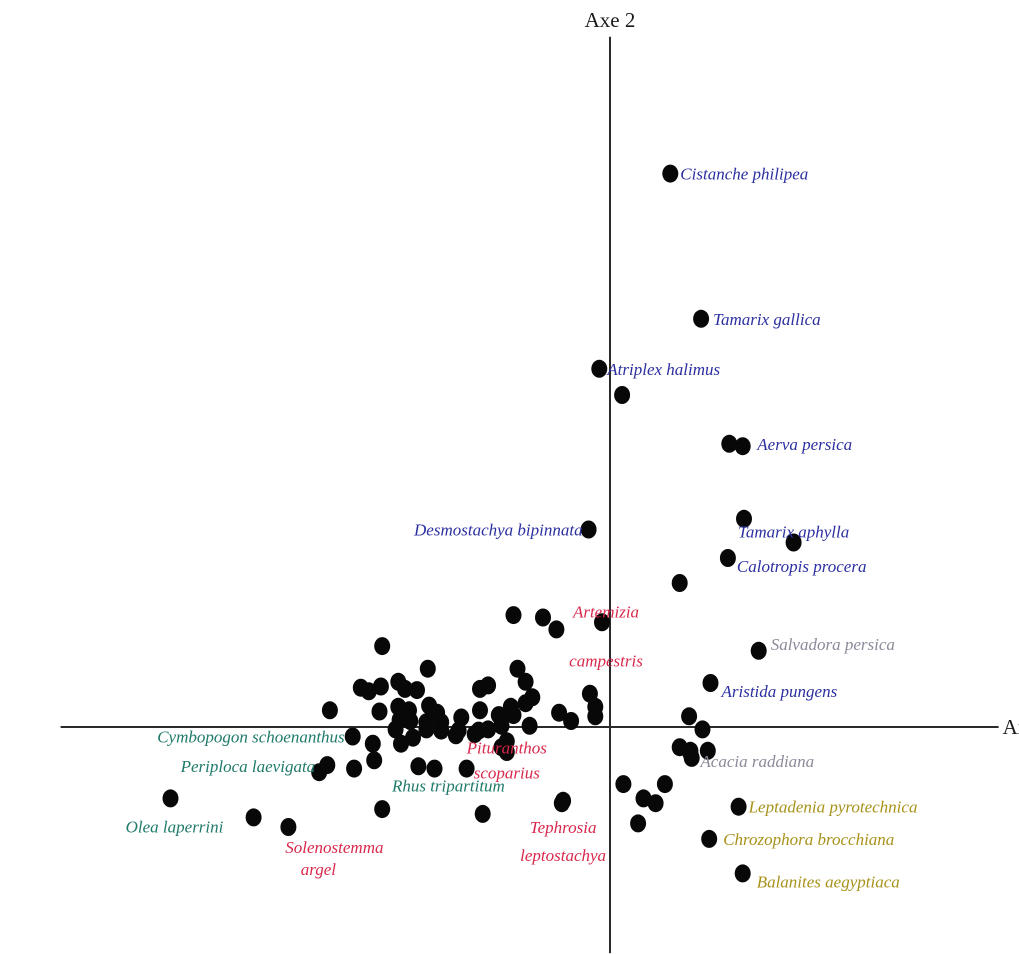 This screenshot has height=954, width=1019. What do you see at coordinates (175, 826) in the screenshot?
I see `species-label: Olea laperrini` at bounding box center [175, 826].